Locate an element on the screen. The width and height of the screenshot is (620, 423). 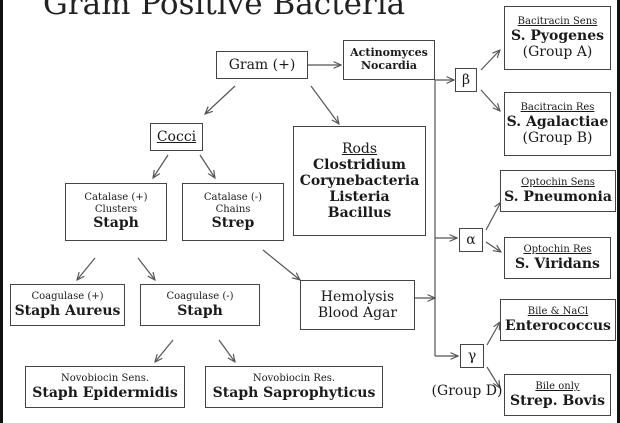
staph-catalase-label: Catalase (+) is located at coordinates (116, 198).